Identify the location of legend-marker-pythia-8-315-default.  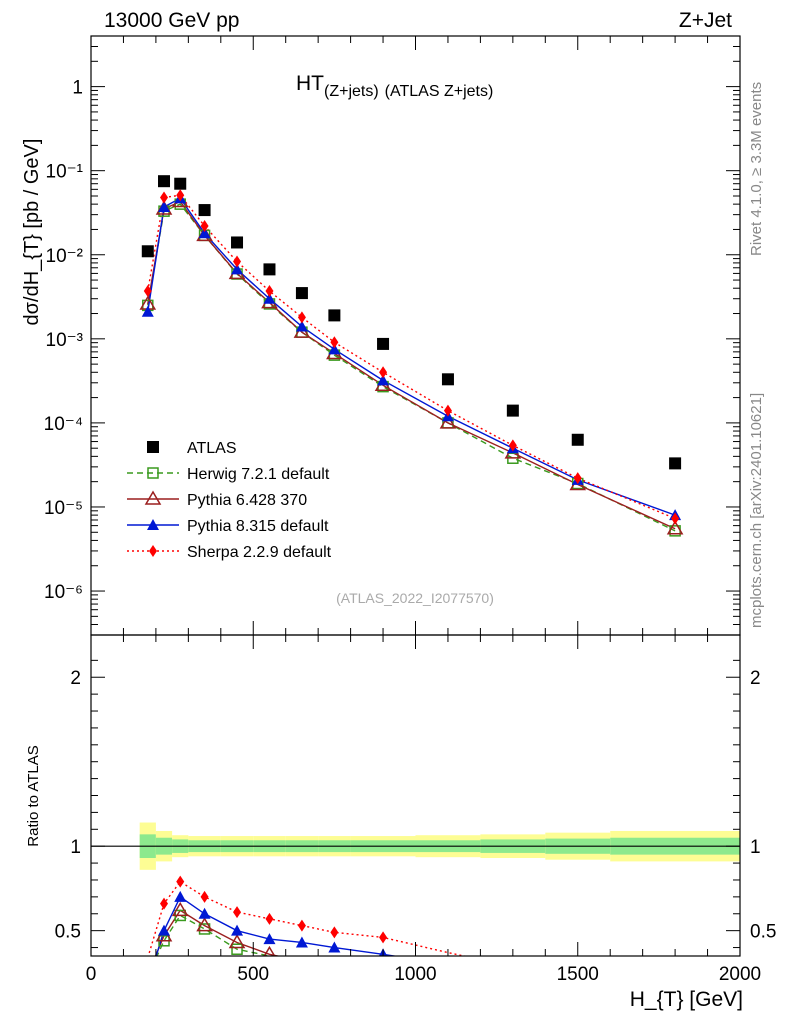
(153, 524).